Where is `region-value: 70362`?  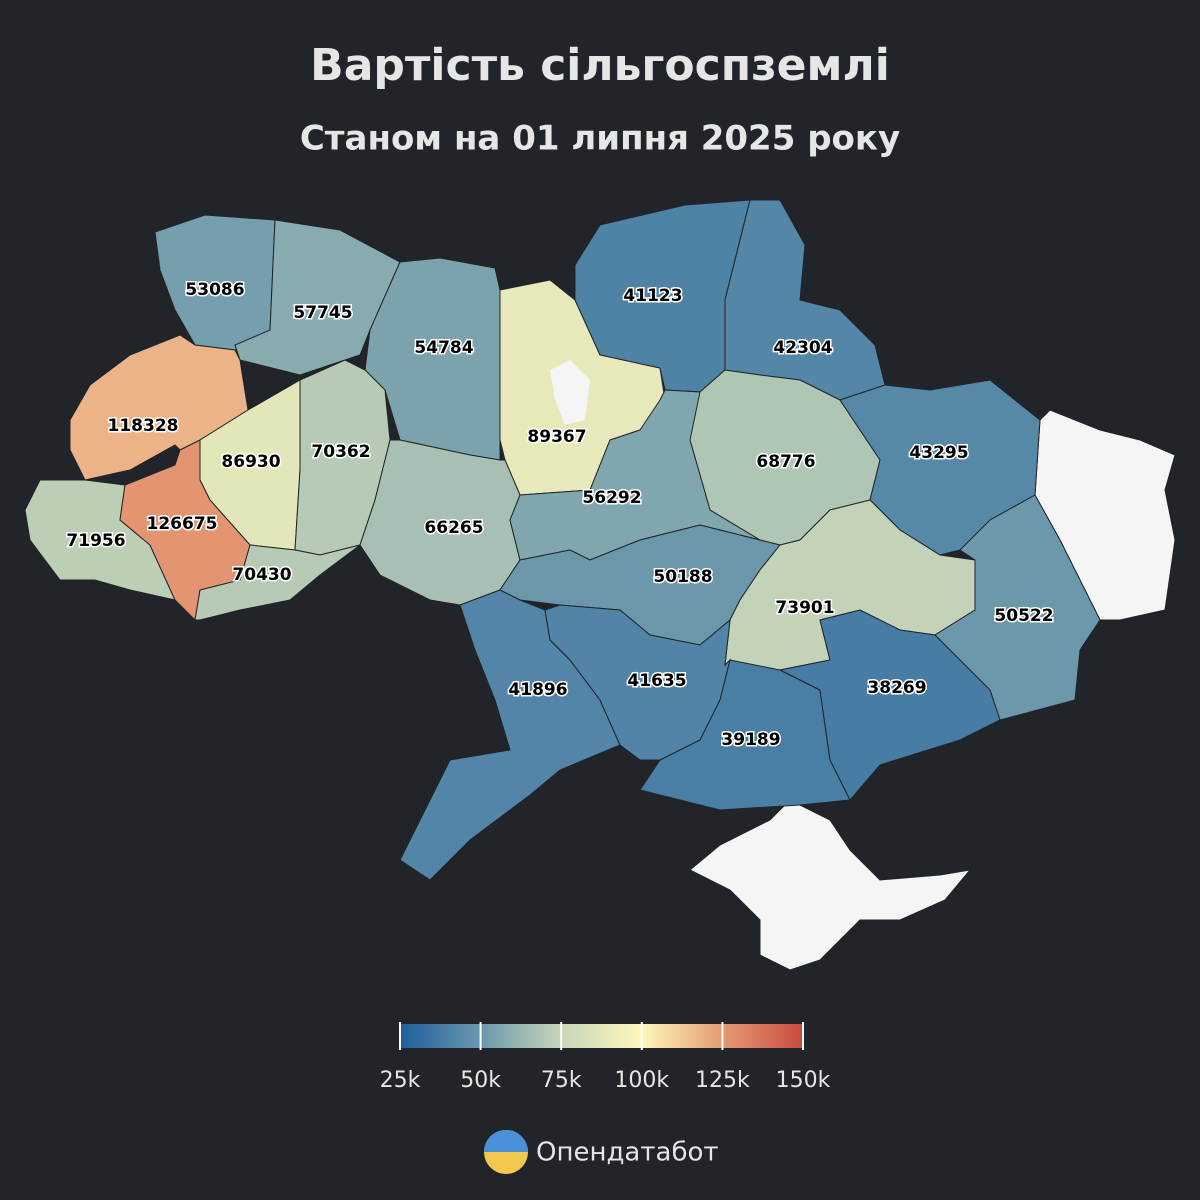
region-value: 70362 is located at coordinates (340, 452).